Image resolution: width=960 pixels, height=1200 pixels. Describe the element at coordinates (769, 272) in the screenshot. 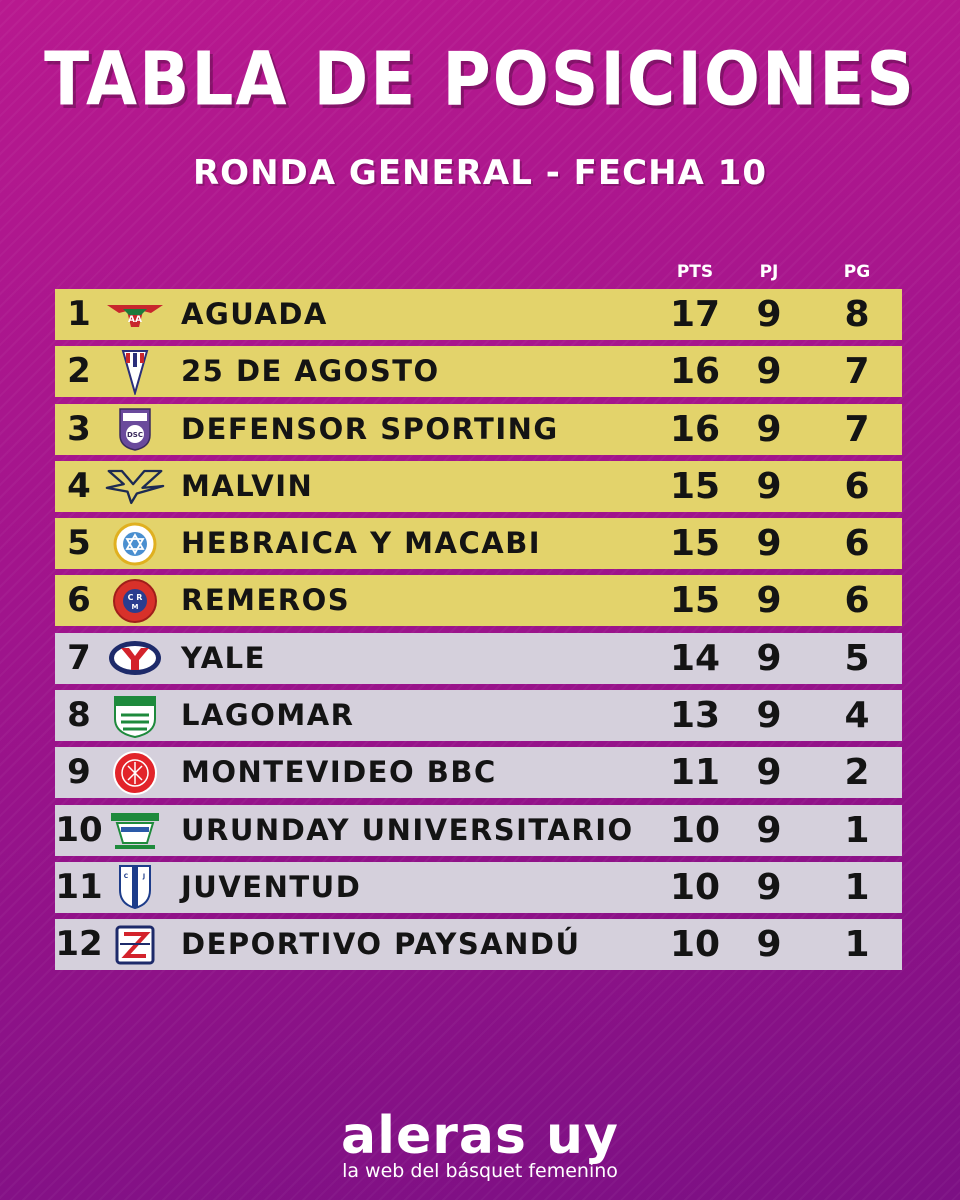

I see `column-header-pj: PJ` at that location.